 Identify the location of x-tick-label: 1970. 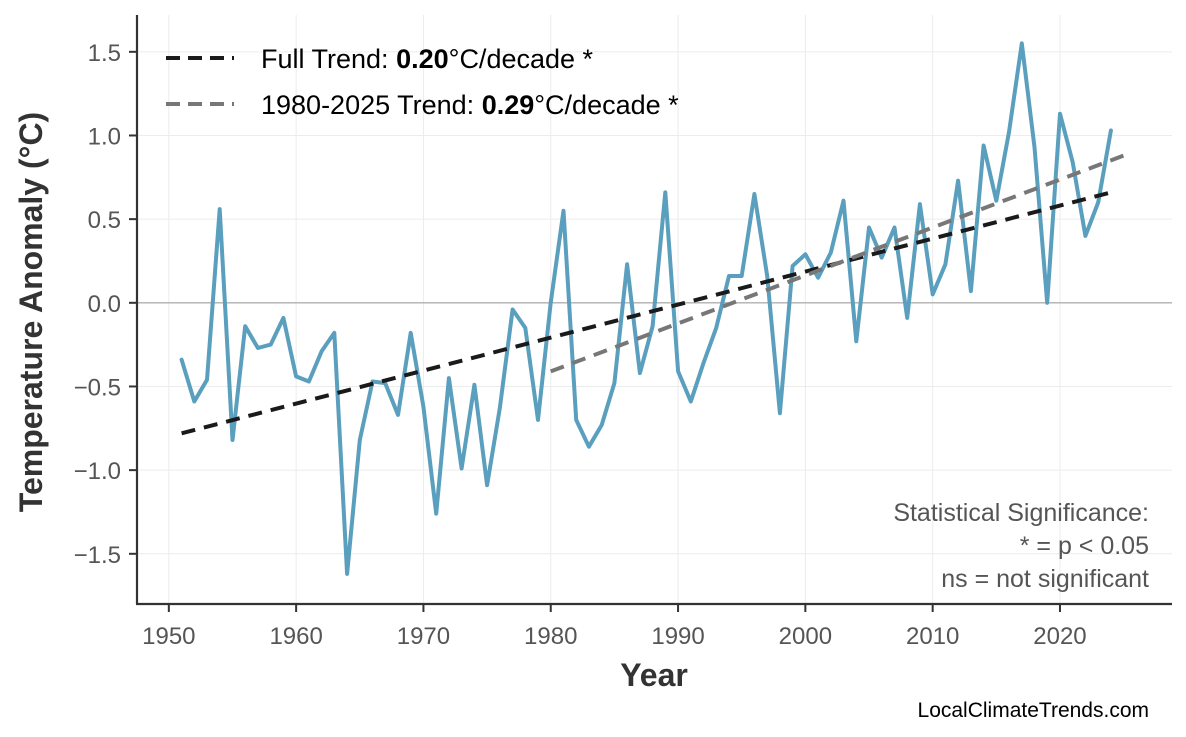
(423, 636).